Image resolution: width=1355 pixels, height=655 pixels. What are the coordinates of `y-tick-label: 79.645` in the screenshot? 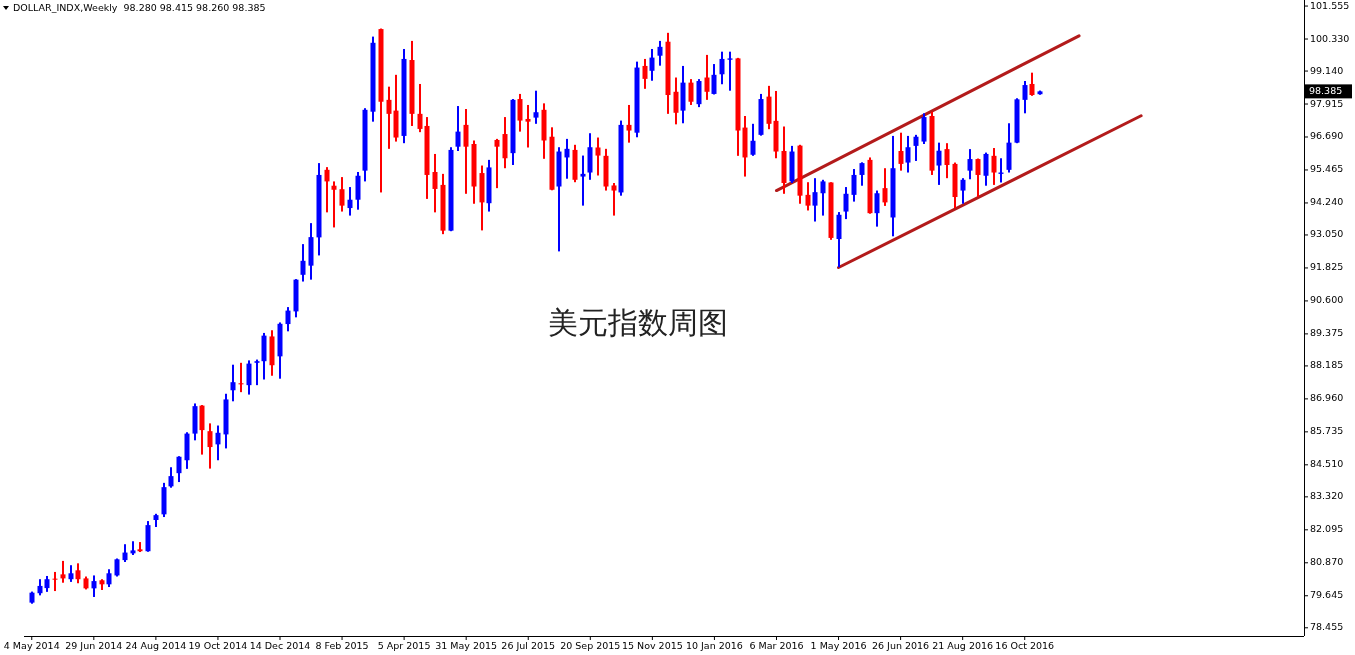 It's located at (1327, 595).